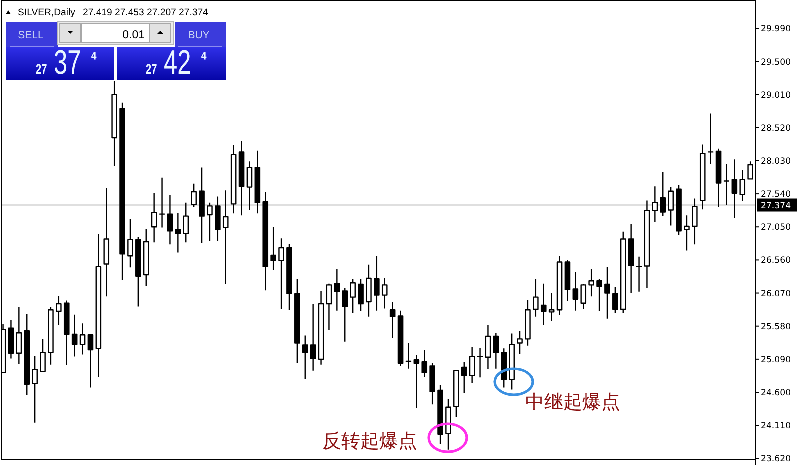 The image size is (797, 465). I want to click on y-tick-label: 29.010, so click(776, 95).